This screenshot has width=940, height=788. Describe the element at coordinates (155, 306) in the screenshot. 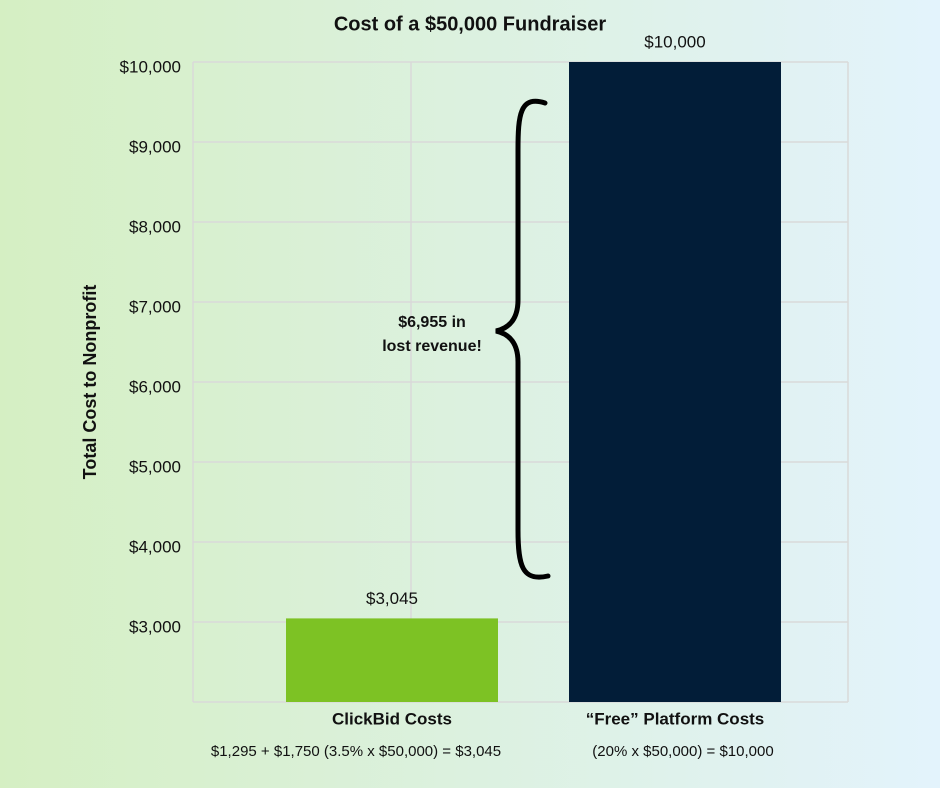

I see `y-tick-label: $7,000` at that location.